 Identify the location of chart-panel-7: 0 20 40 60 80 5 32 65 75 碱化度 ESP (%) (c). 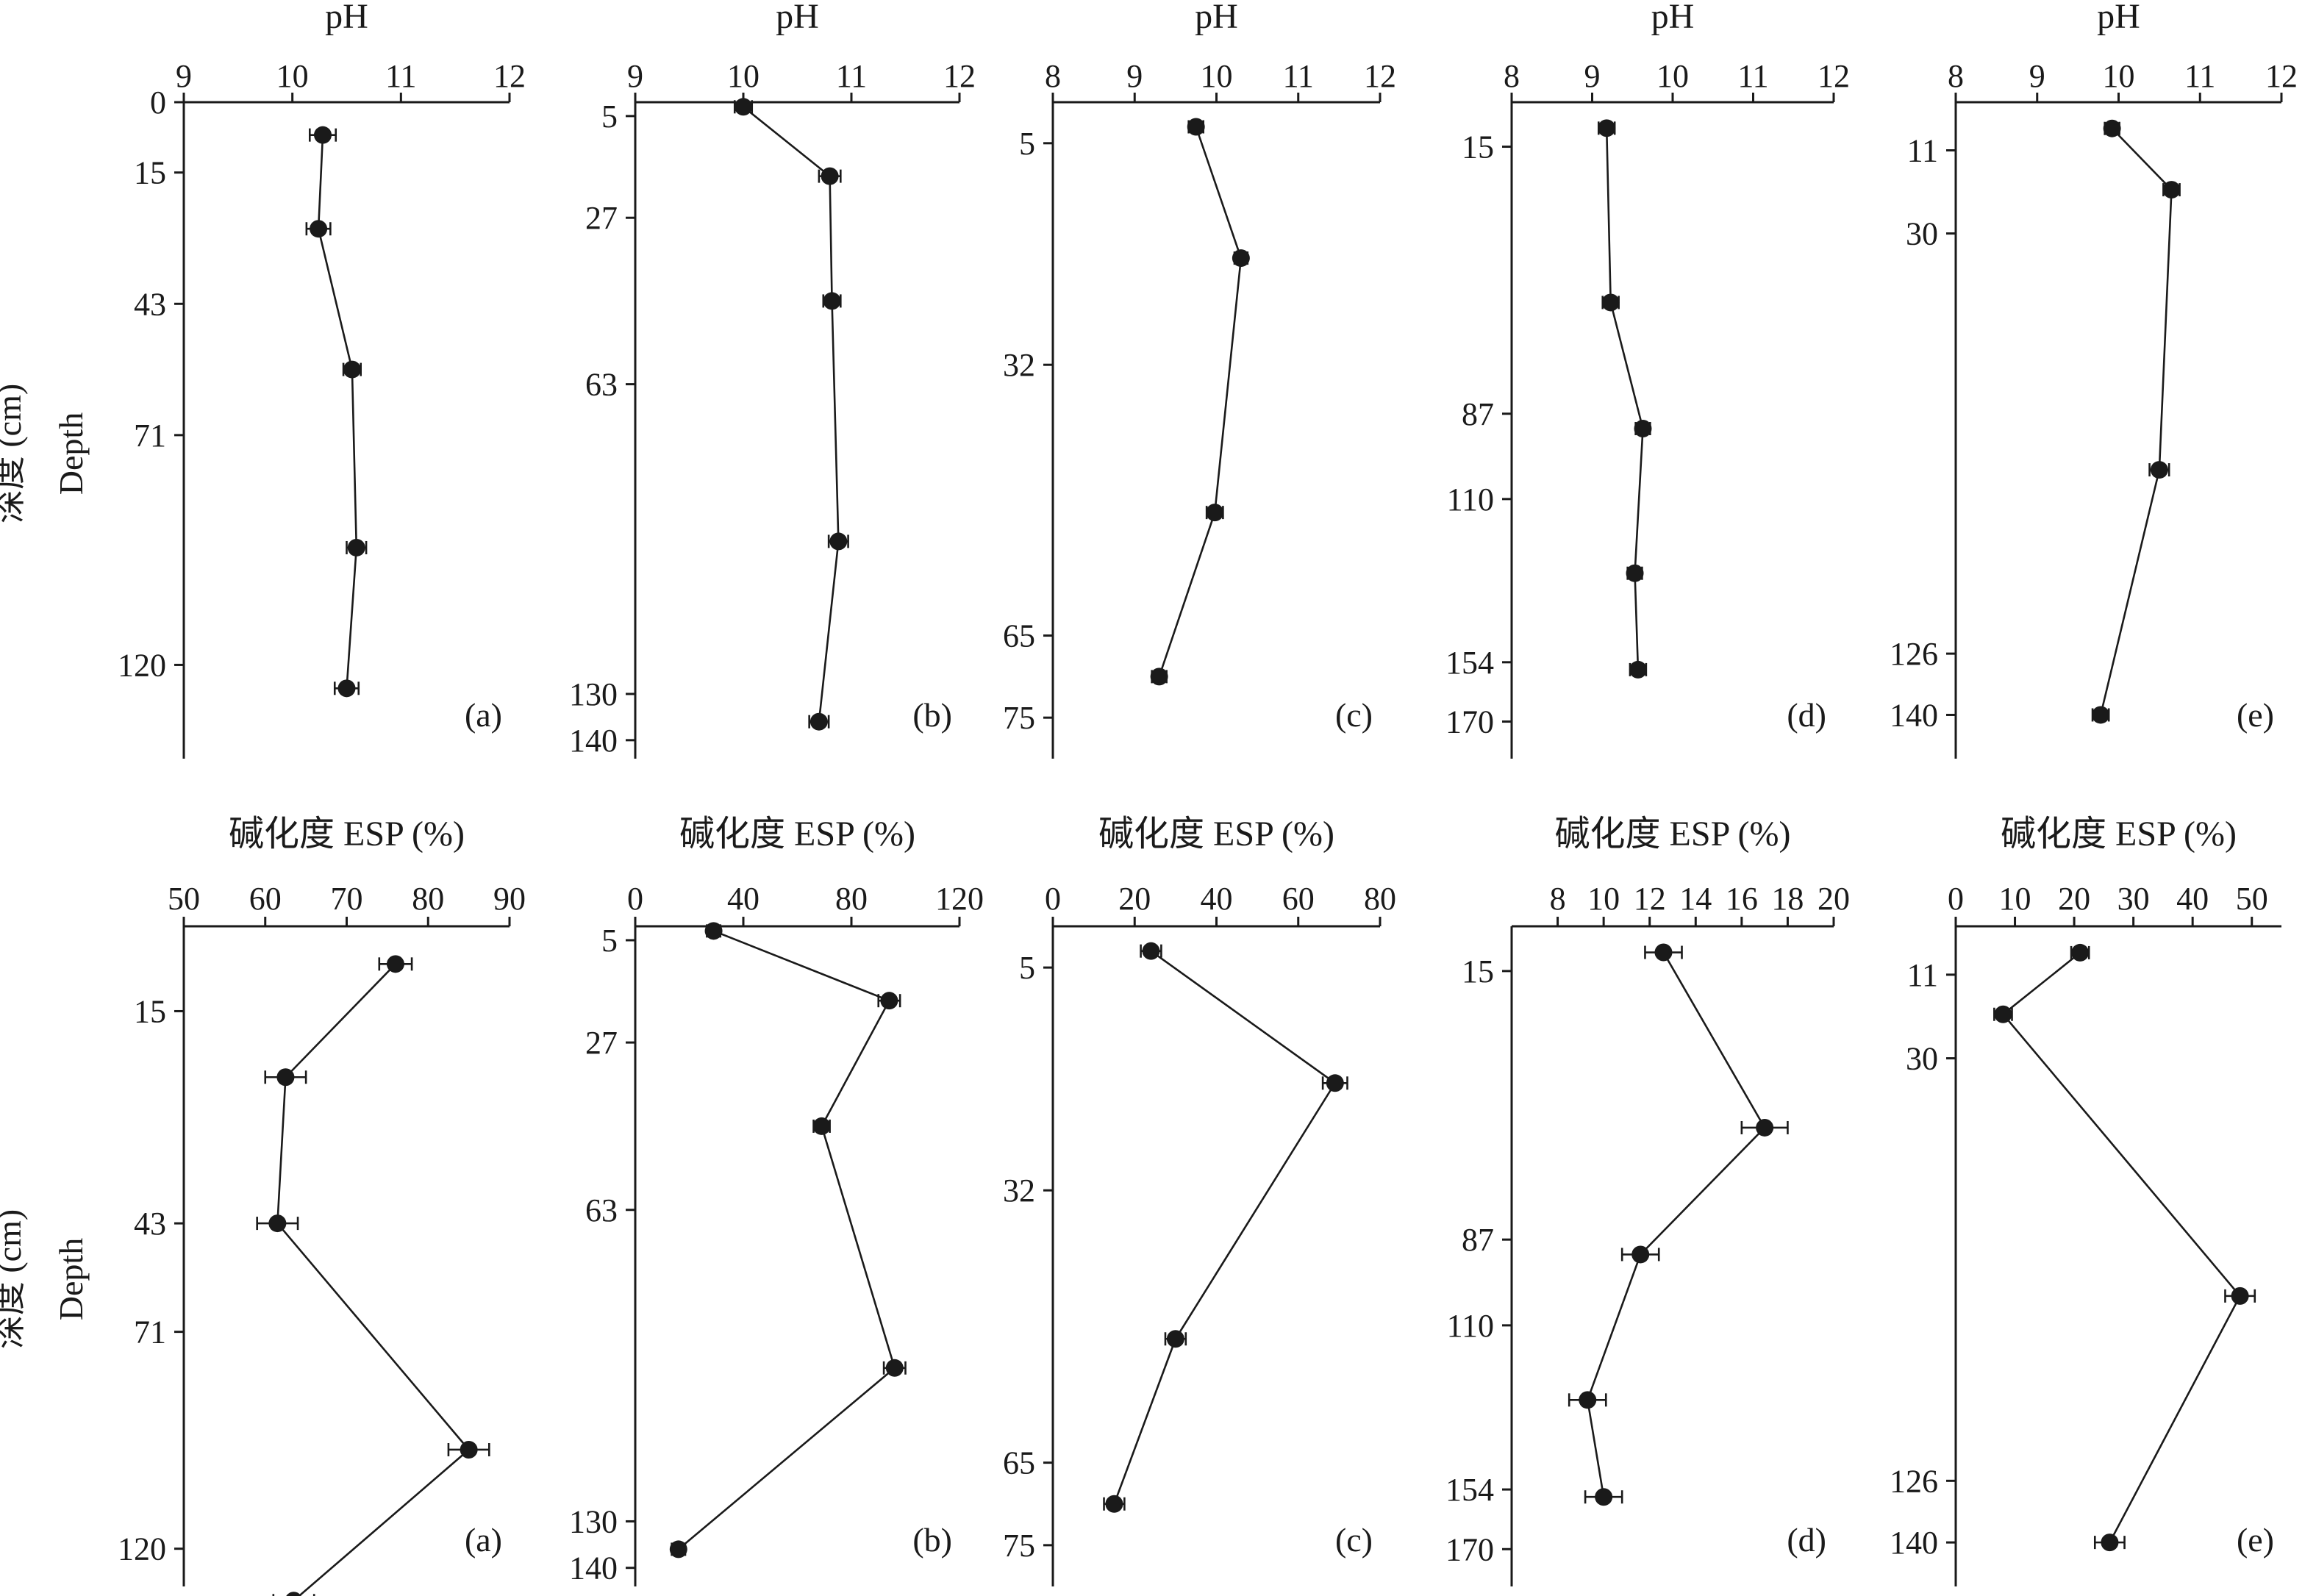
(1199, 1200).